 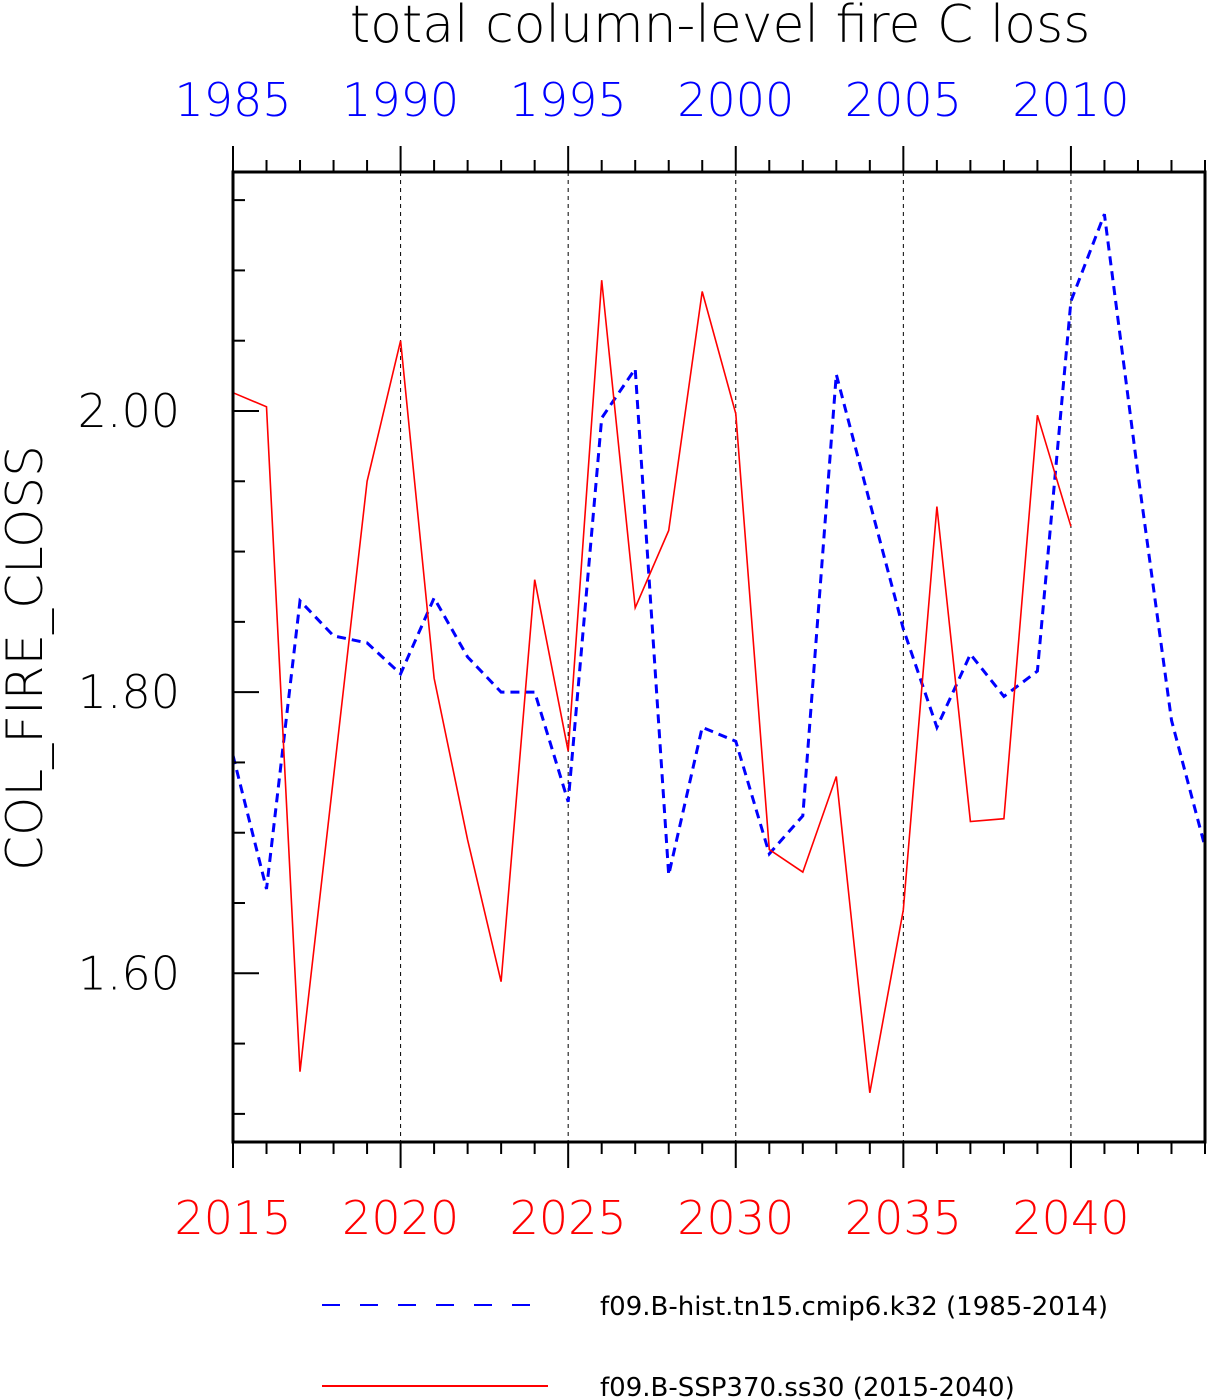 What do you see at coordinates (807, 1386) in the screenshot?
I see `legend-label-ssp370: f09.B-SSP370.ss30 (2015-2040)` at bounding box center [807, 1386].